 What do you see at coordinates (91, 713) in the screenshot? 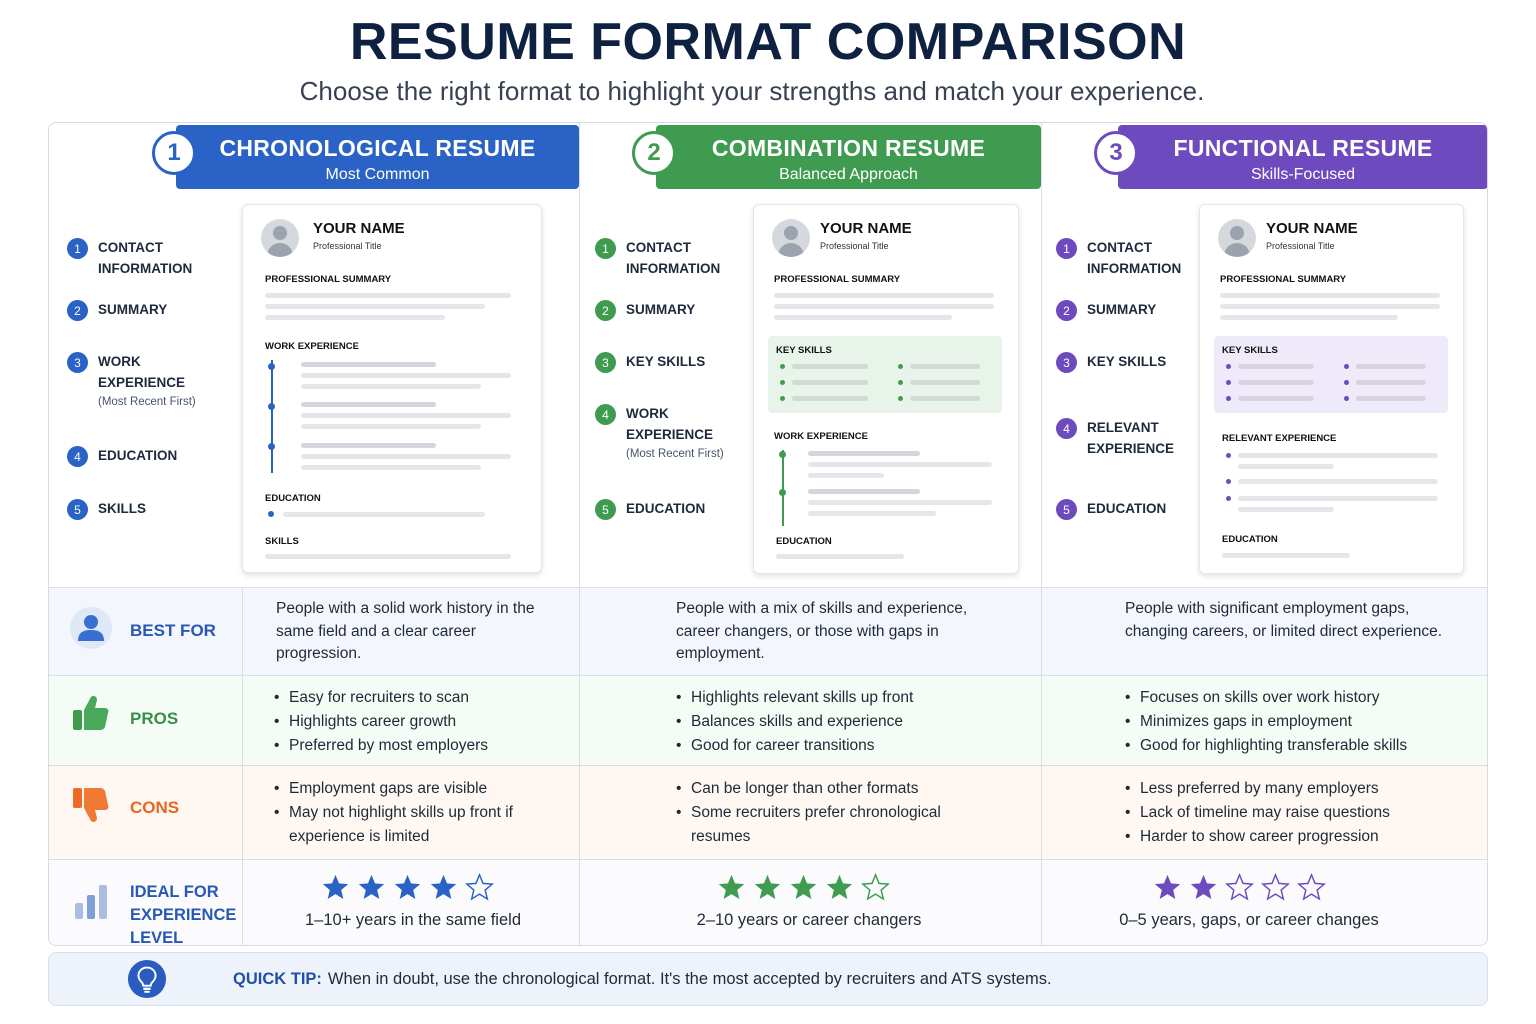
I see `thumbs-up-icon` at bounding box center [91, 713].